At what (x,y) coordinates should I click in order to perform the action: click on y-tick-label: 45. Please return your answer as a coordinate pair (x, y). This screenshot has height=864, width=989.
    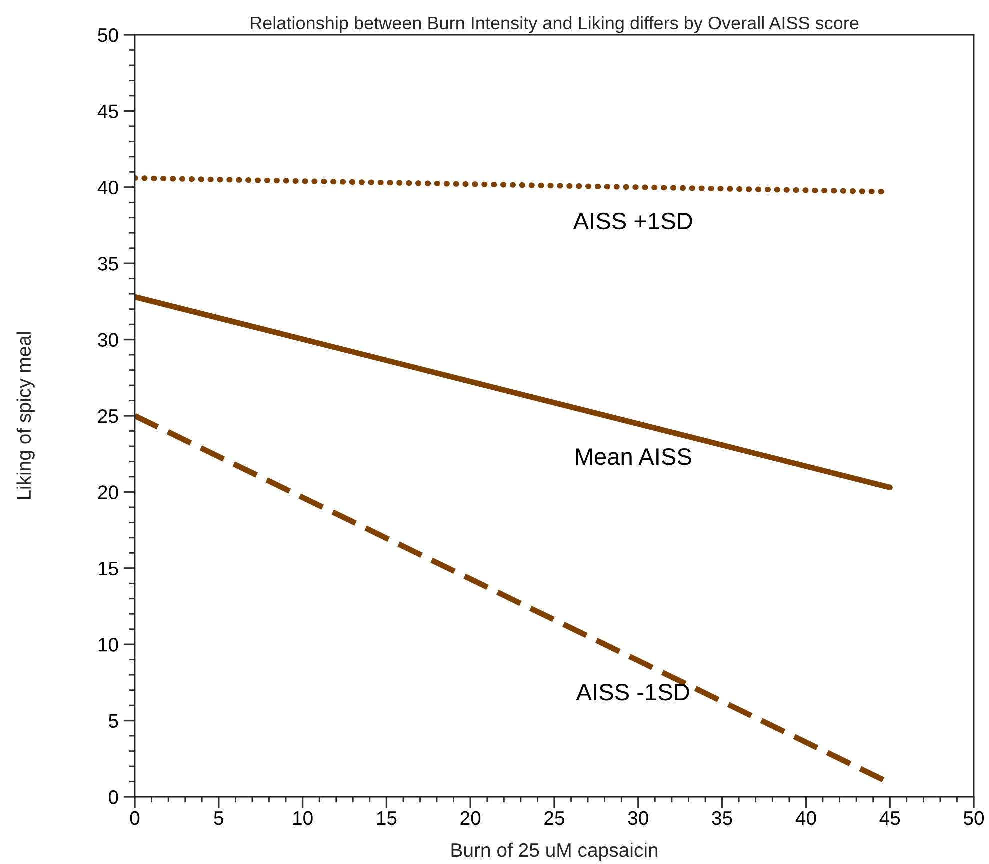
    Looking at the image, I should click on (108, 111).